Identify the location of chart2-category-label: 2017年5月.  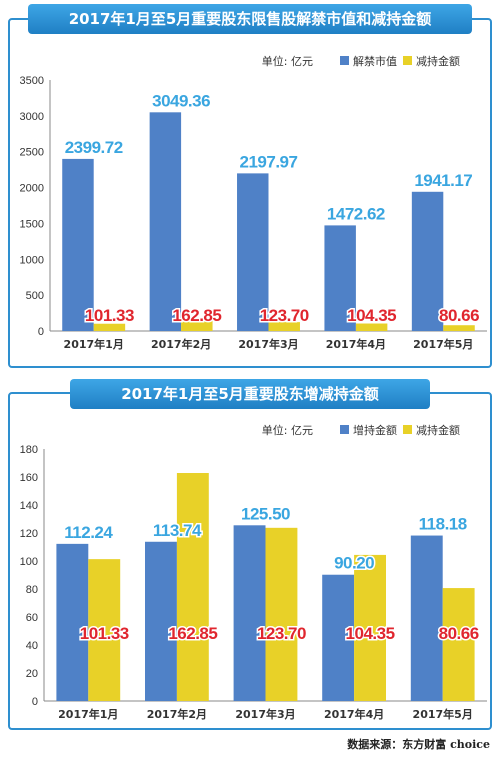
(443, 714).